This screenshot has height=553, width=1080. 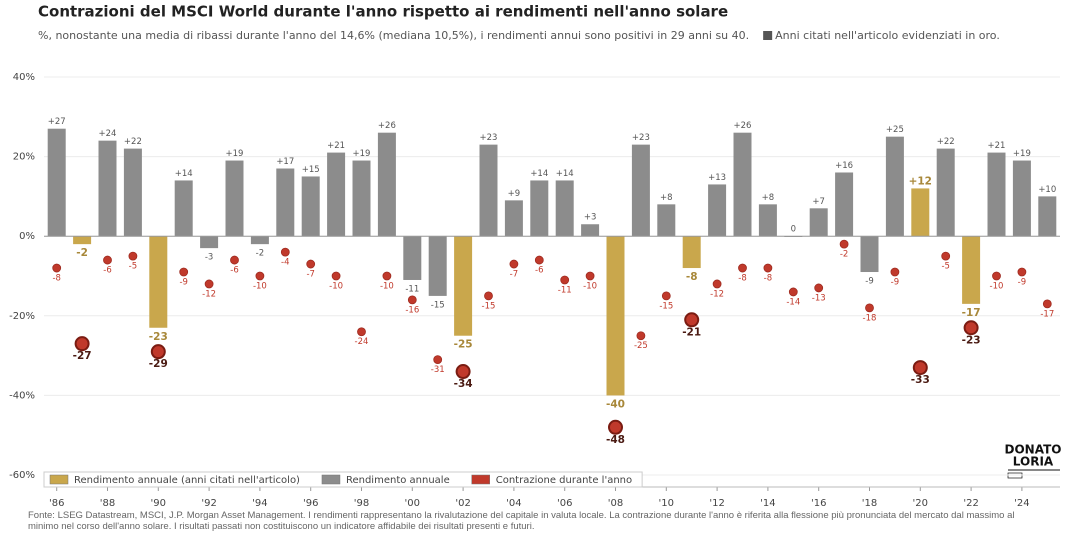 What do you see at coordinates (1021, 503) in the screenshot?
I see `x-tick-label: '24` at bounding box center [1021, 503].